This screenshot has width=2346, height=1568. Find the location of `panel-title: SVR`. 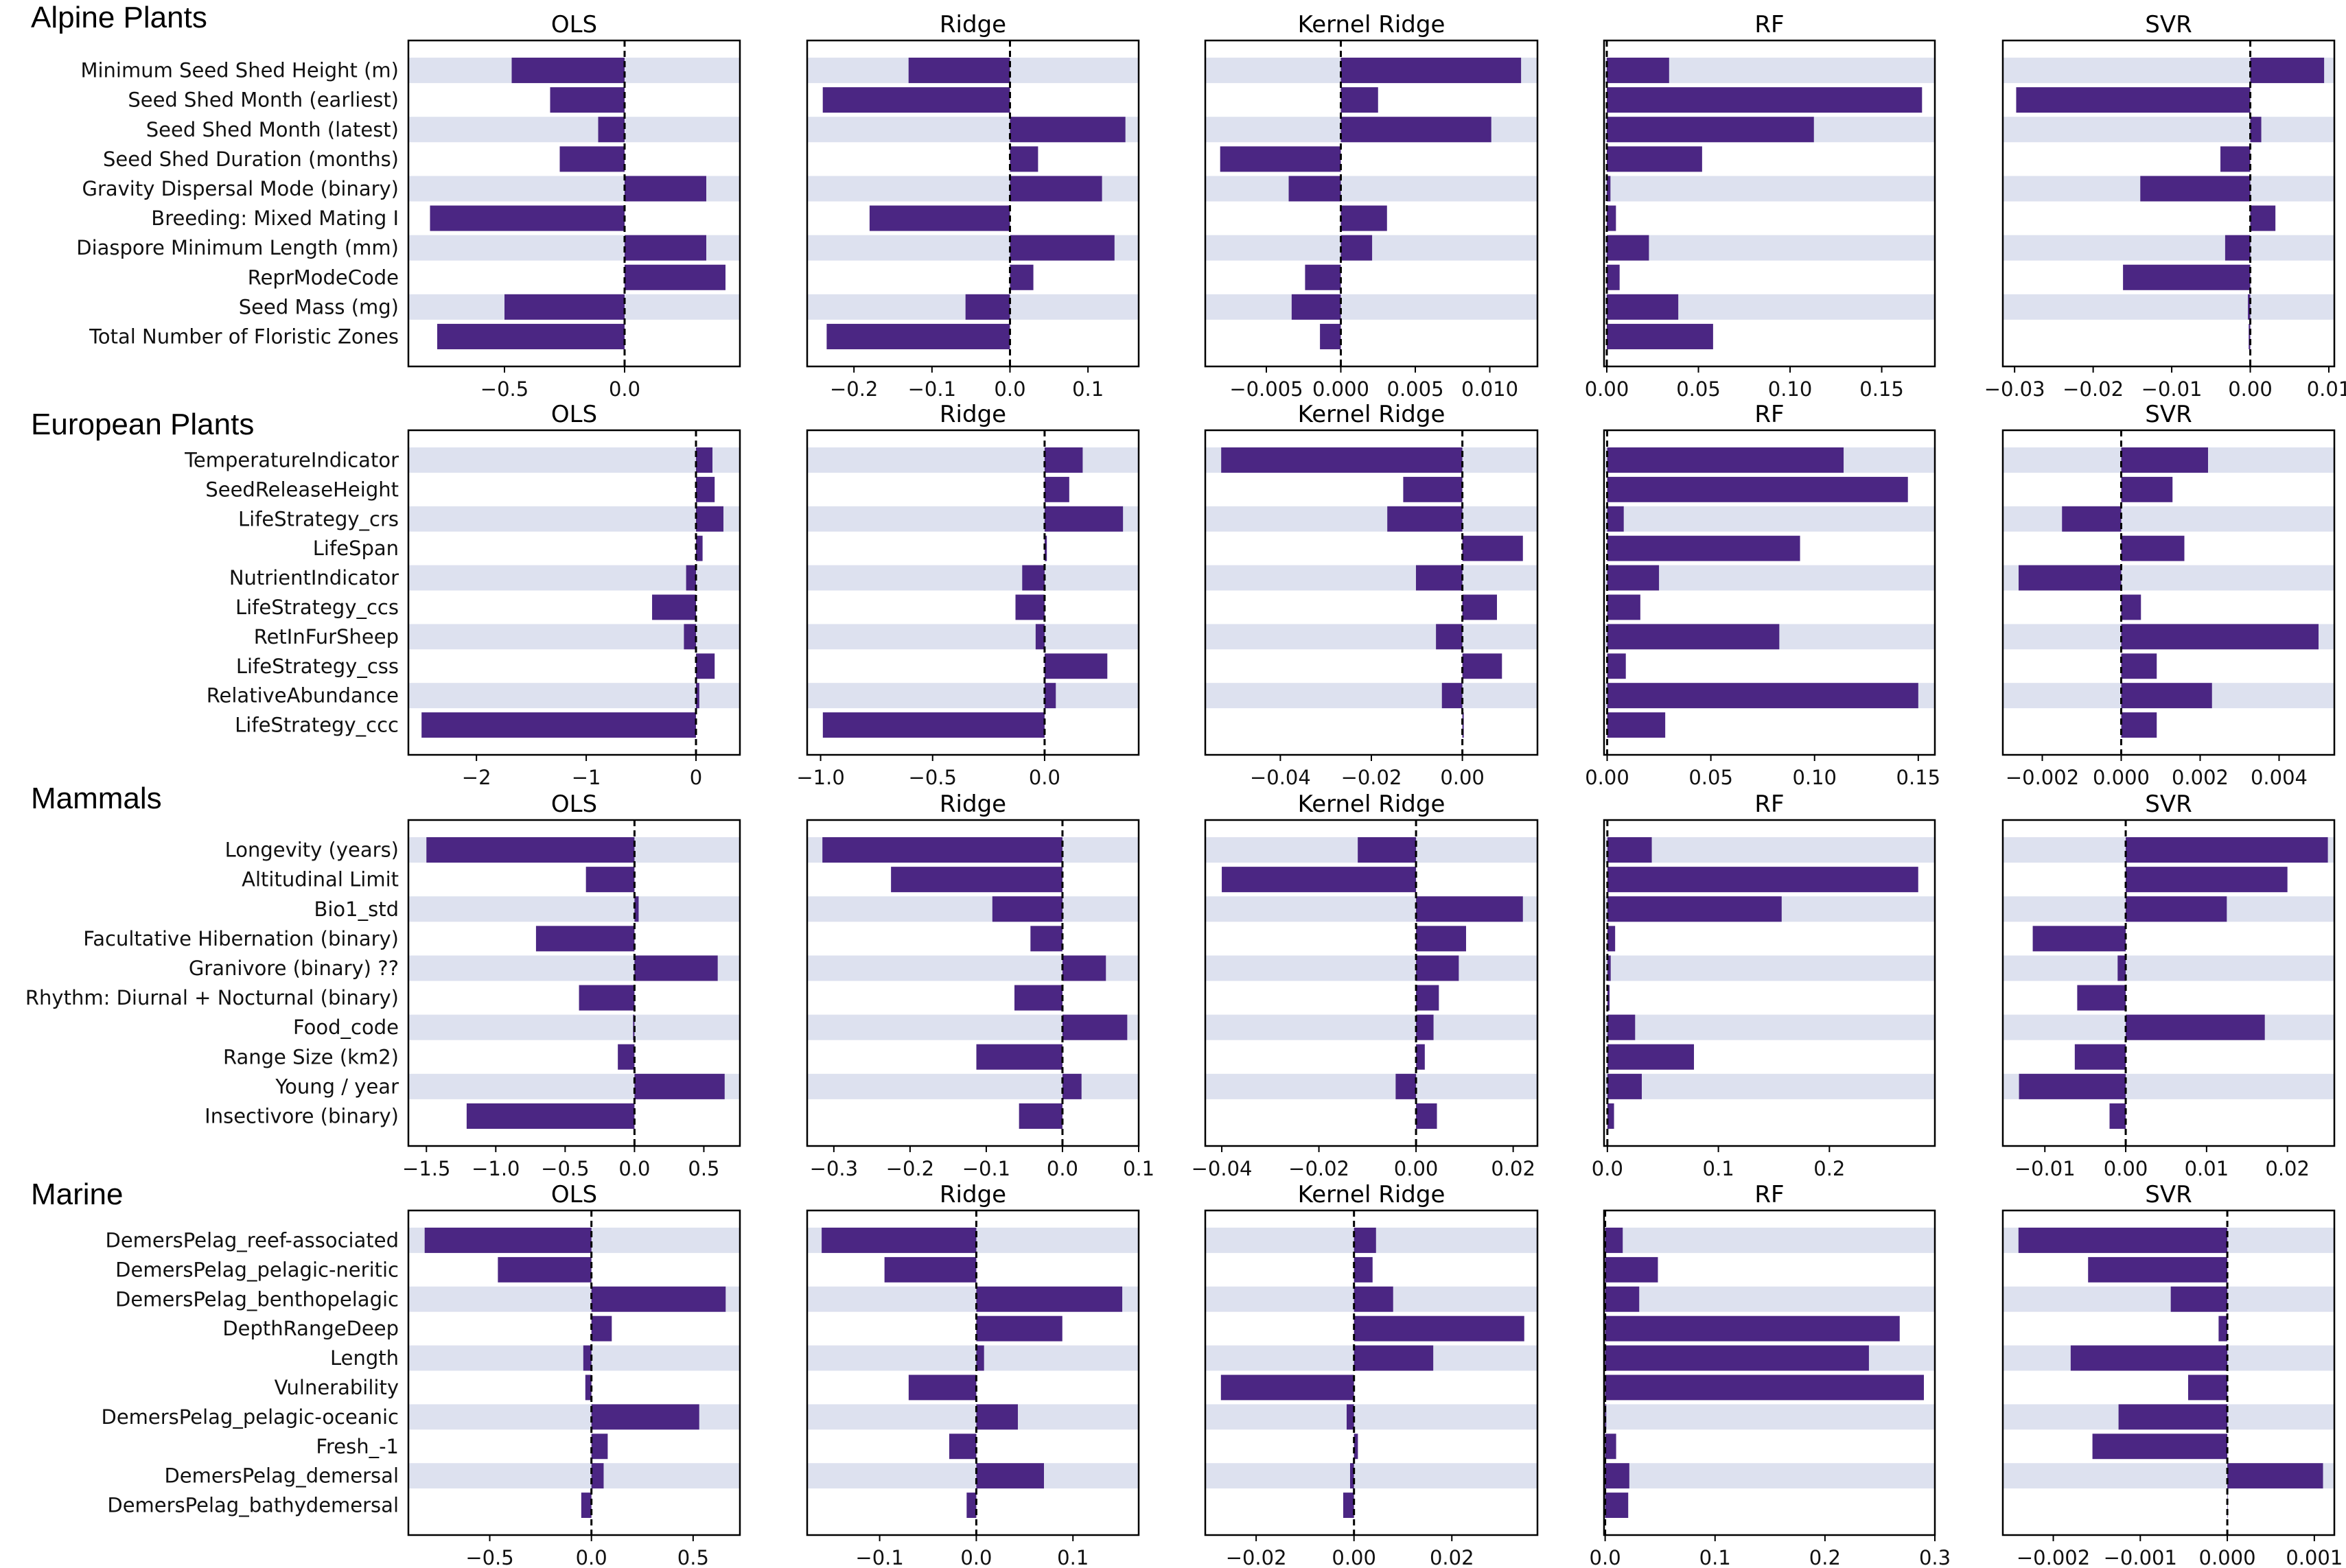

panel-title: SVR is located at coordinates (2168, 804).